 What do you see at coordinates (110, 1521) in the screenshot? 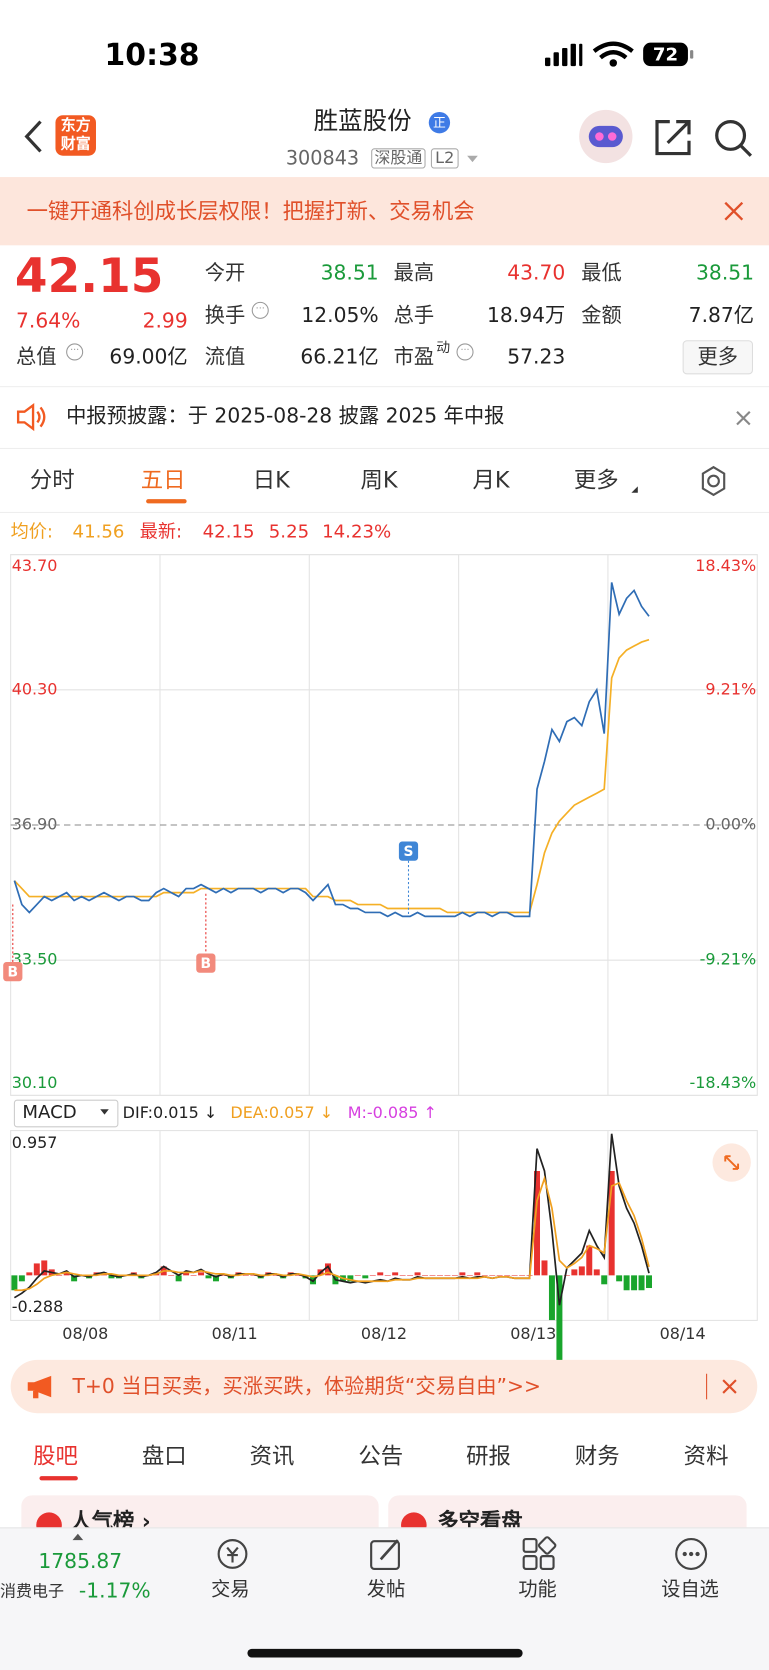
I see `card-title: 人气榜 ›` at bounding box center [110, 1521].